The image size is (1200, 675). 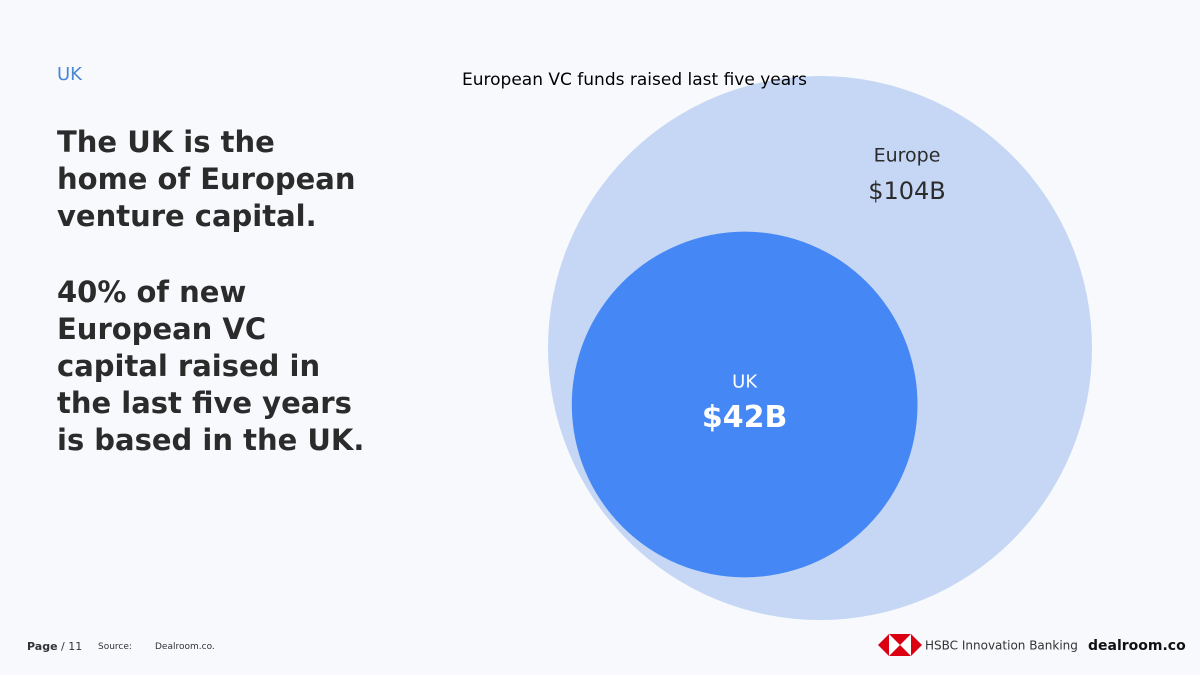 What do you see at coordinates (907, 156) in the screenshot?
I see `bubble-name: Europe` at bounding box center [907, 156].